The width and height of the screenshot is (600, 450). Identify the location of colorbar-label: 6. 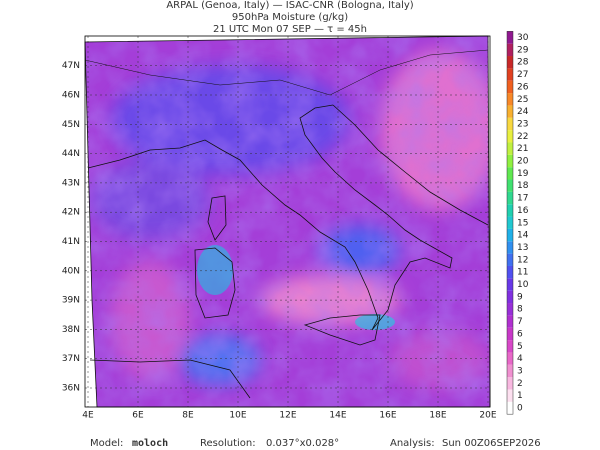
(520, 334).